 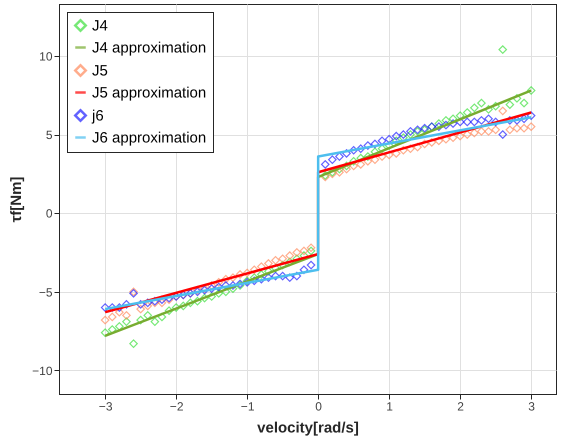 I want to click on legend-label: J4, so click(x=100, y=26).